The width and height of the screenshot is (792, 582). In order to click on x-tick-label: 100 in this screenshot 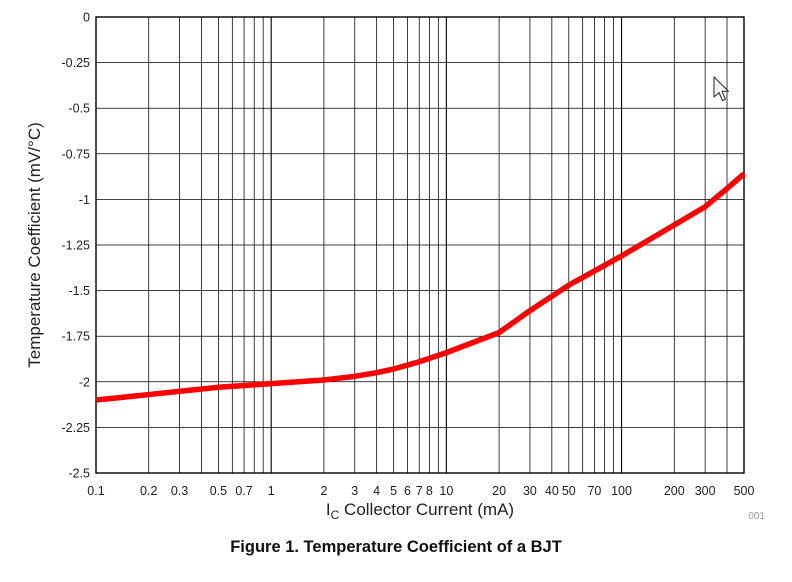, I will do `click(621, 491)`.